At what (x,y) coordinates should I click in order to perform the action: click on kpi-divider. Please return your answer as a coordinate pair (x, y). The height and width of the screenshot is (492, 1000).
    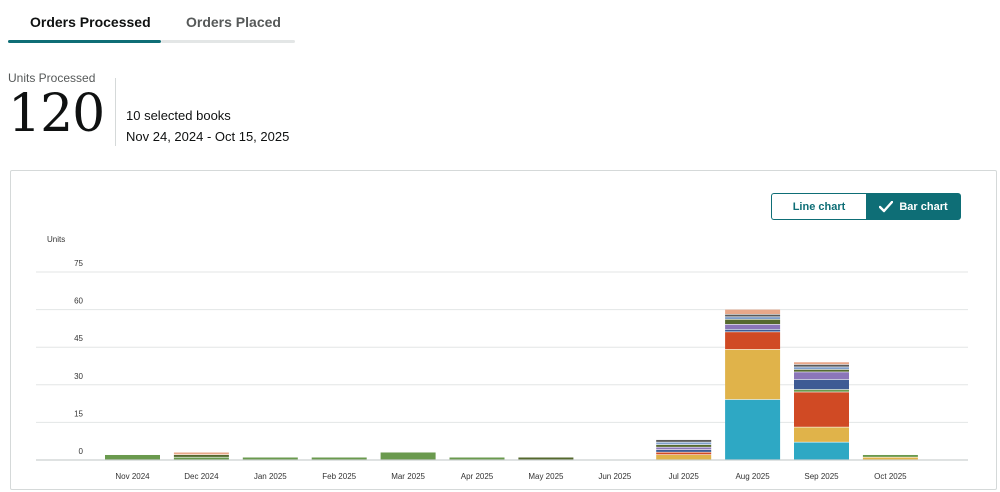
    Looking at the image, I should click on (115, 112).